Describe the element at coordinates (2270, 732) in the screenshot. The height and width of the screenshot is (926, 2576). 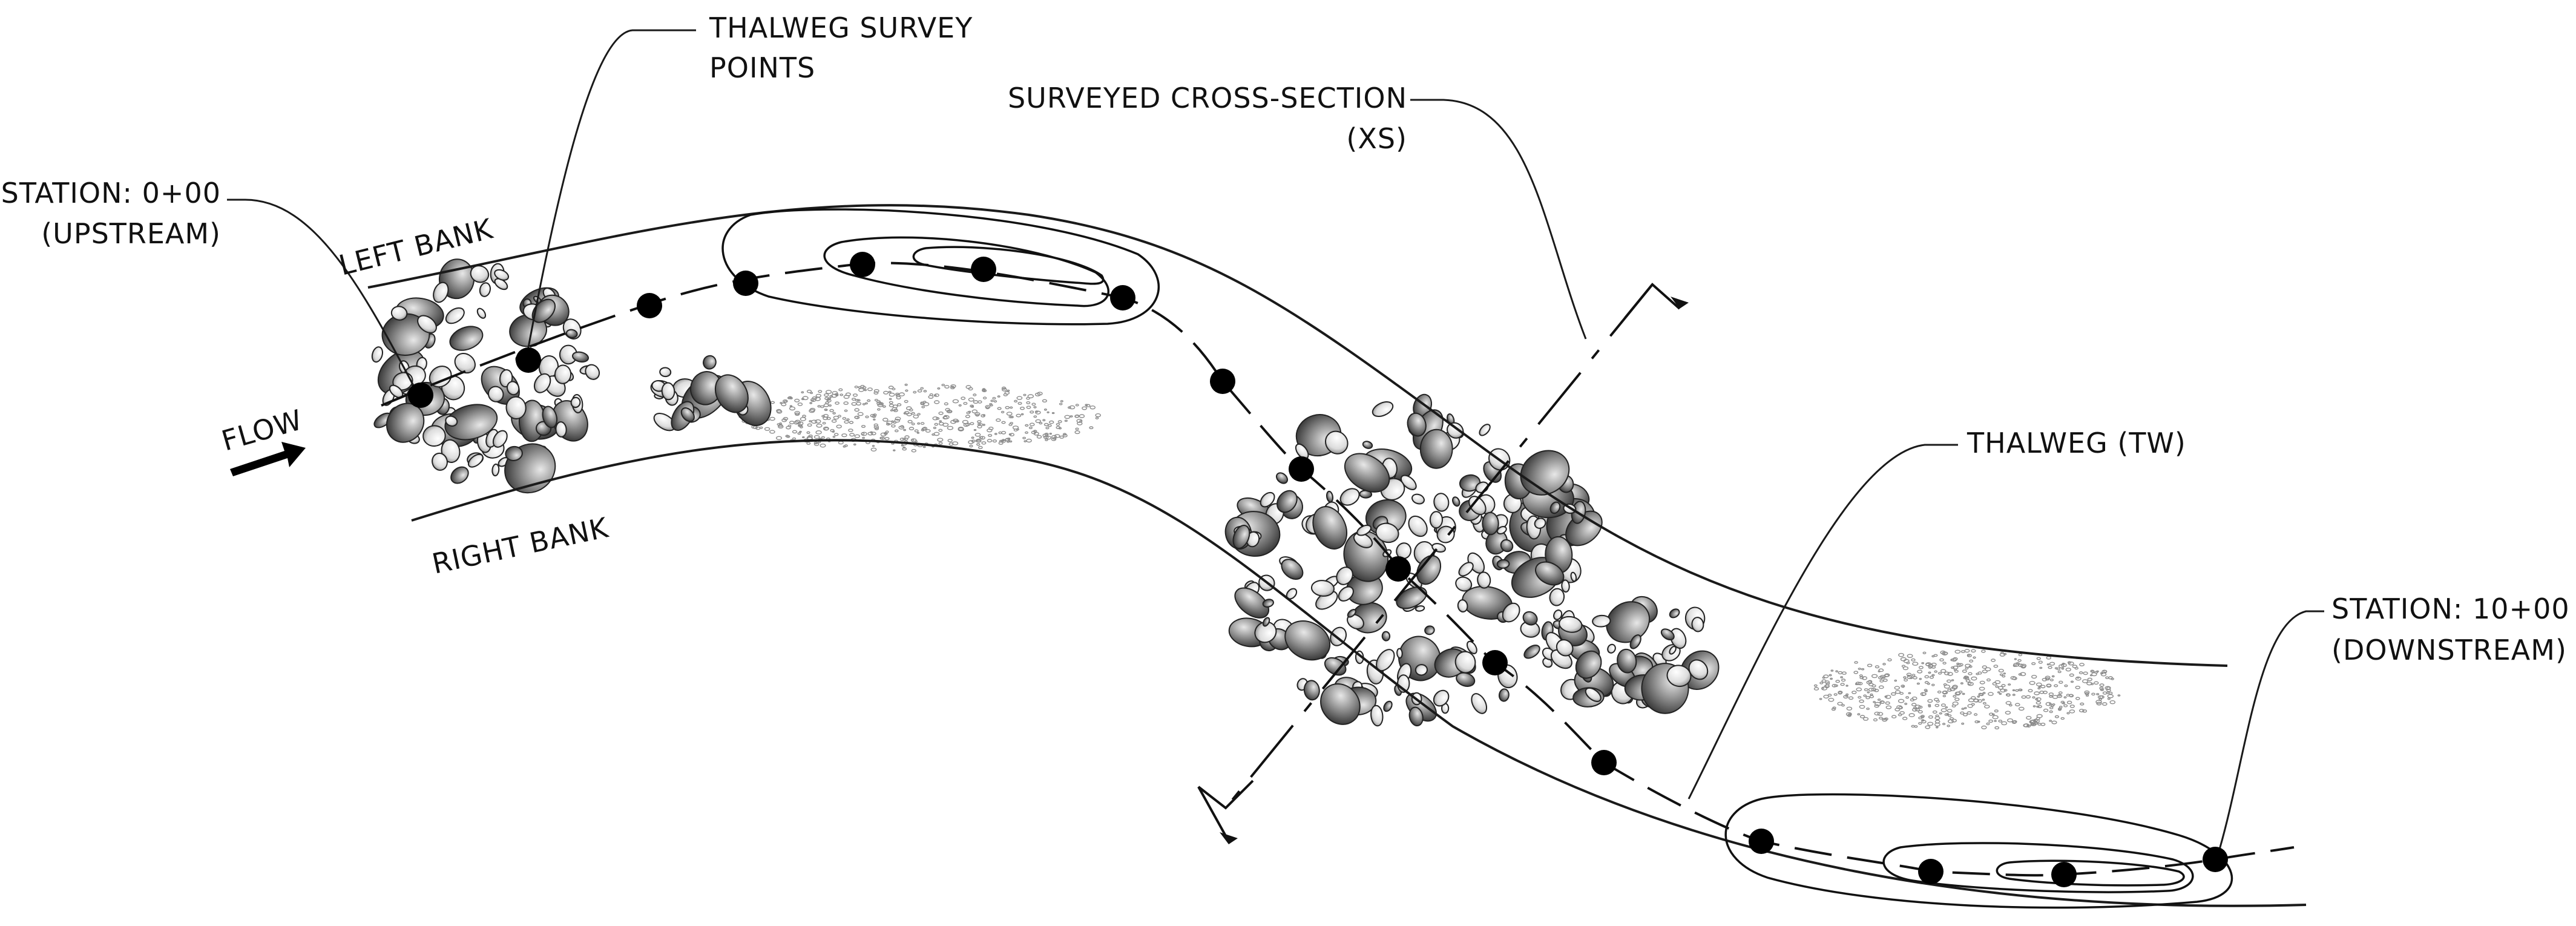
I see `leader-station-downstream` at that location.